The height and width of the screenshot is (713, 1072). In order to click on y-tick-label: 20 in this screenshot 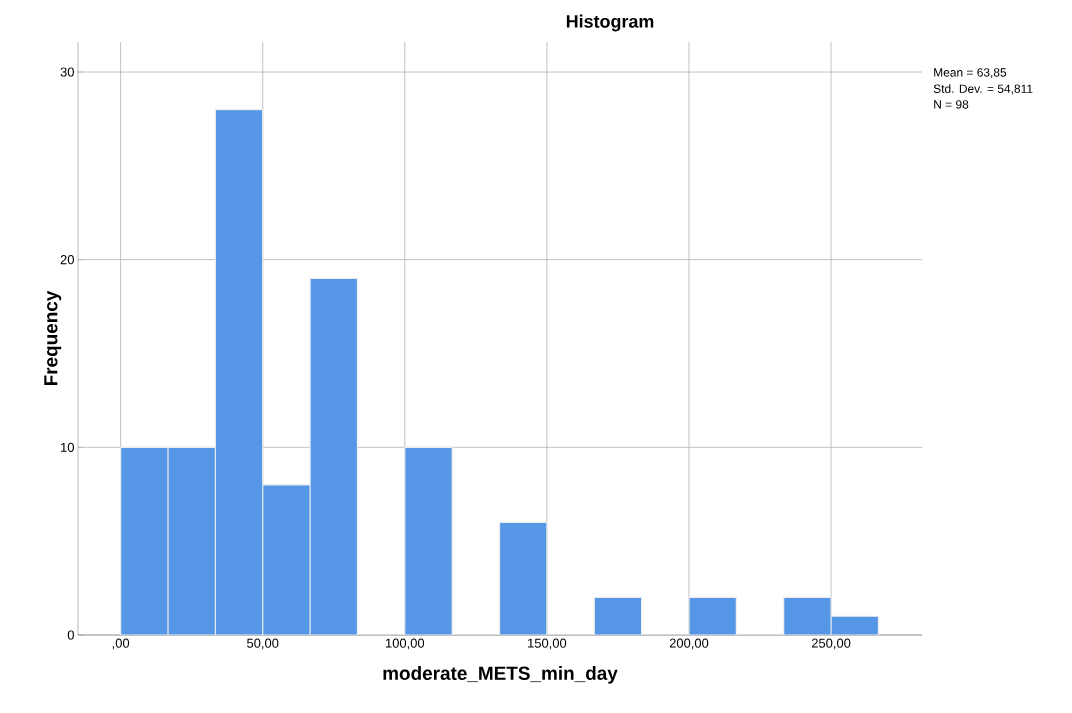, I will do `click(67, 260)`.